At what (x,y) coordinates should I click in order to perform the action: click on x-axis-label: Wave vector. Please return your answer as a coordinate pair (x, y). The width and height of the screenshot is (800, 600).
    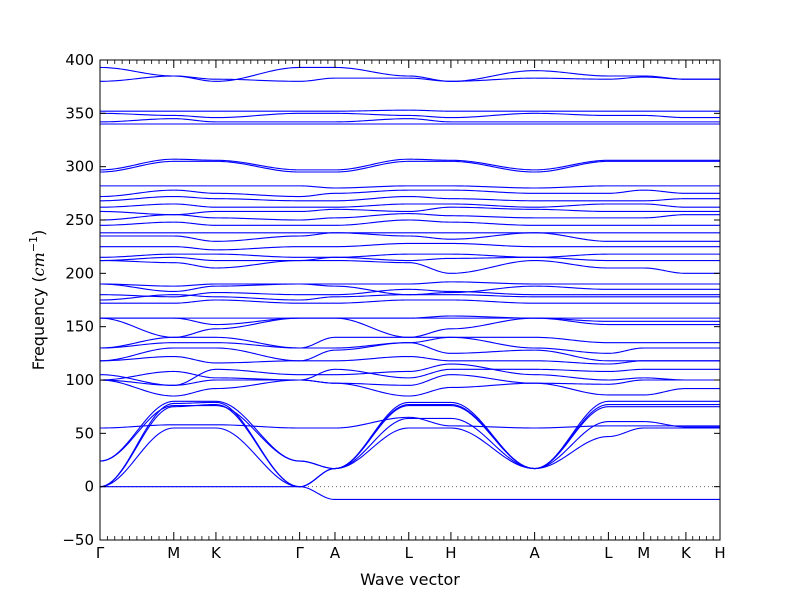
    Looking at the image, I should click on (410, 579).